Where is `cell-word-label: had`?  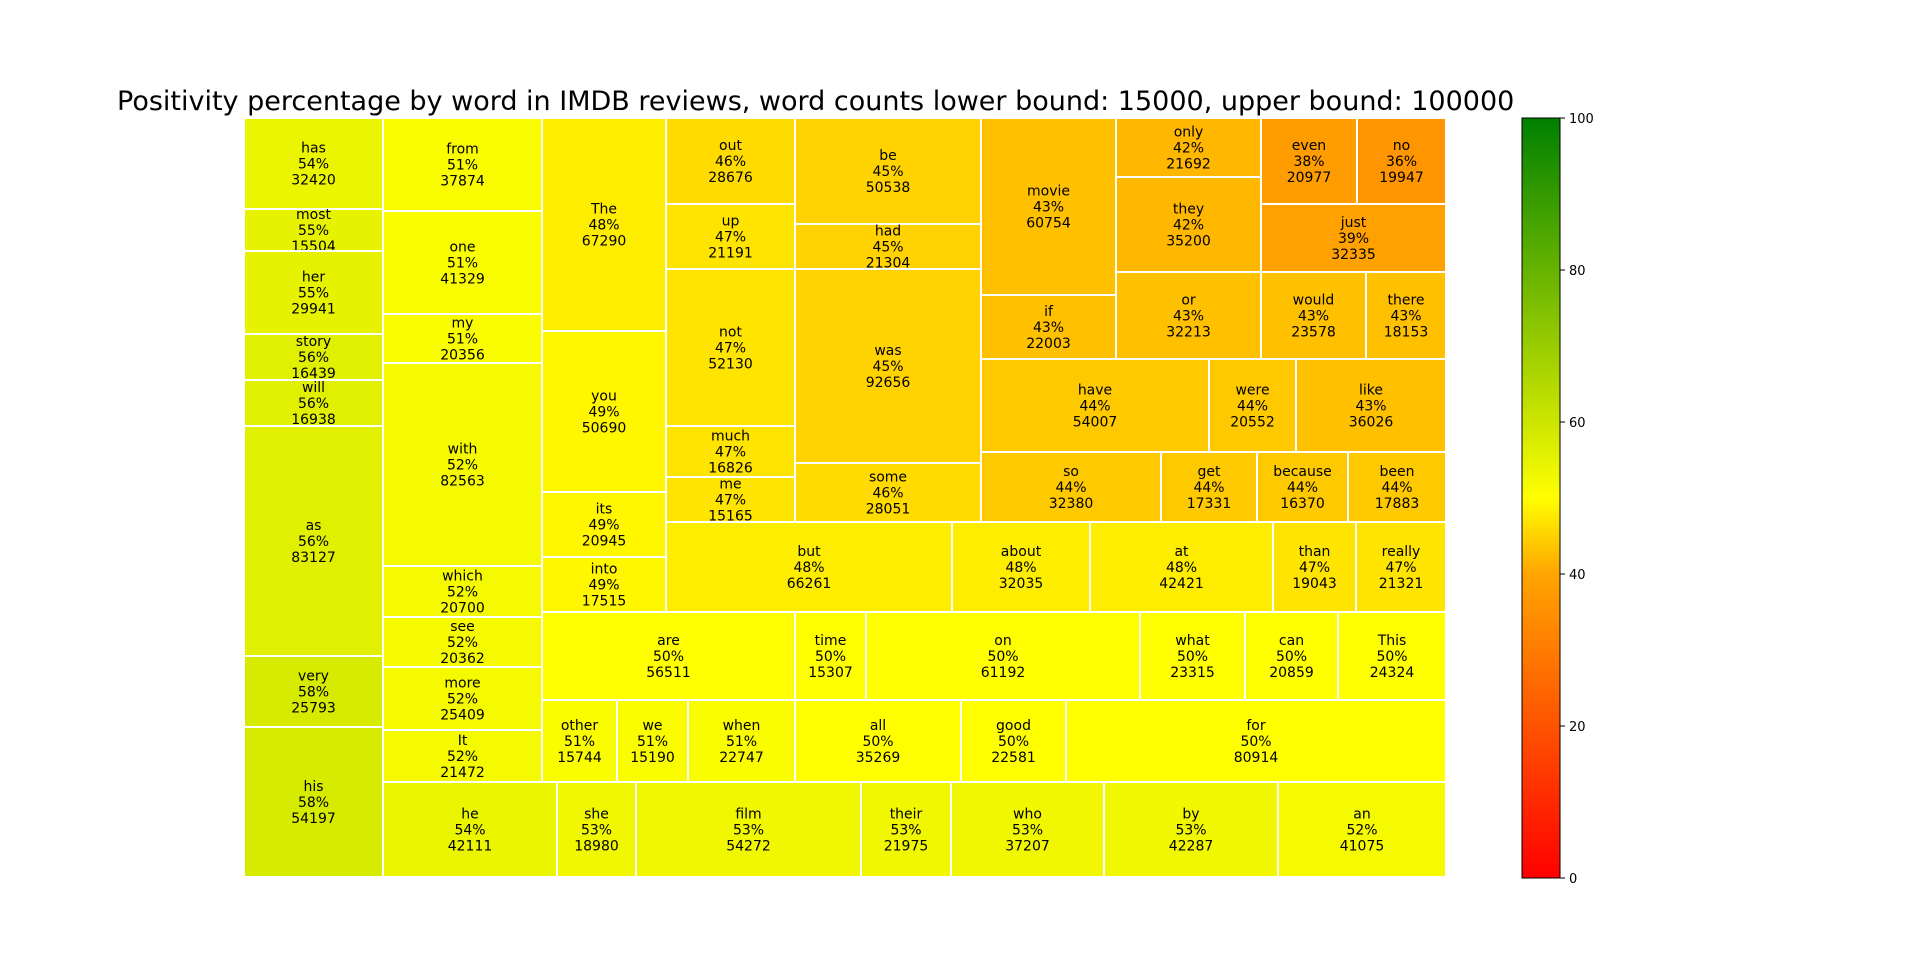
cell-word-label: had is located at coordinates (888, 232).